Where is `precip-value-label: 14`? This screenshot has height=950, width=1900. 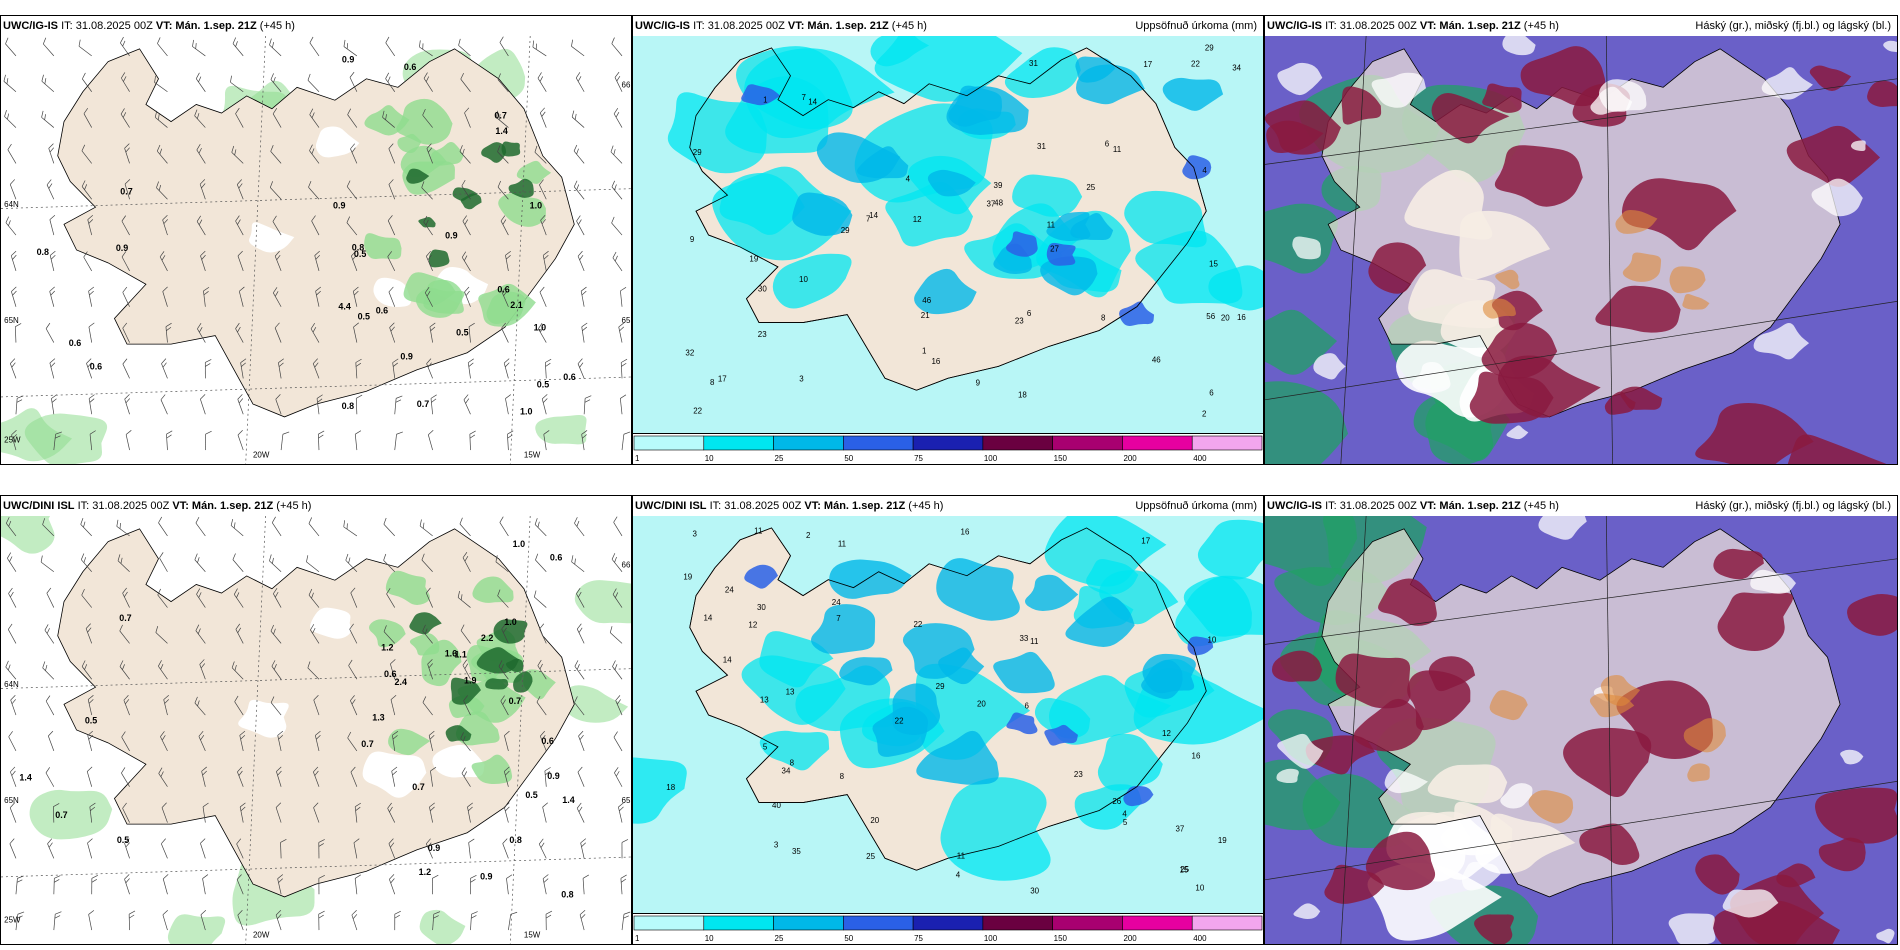
precip-value-label: 14 is located at coordinates (727, 660).